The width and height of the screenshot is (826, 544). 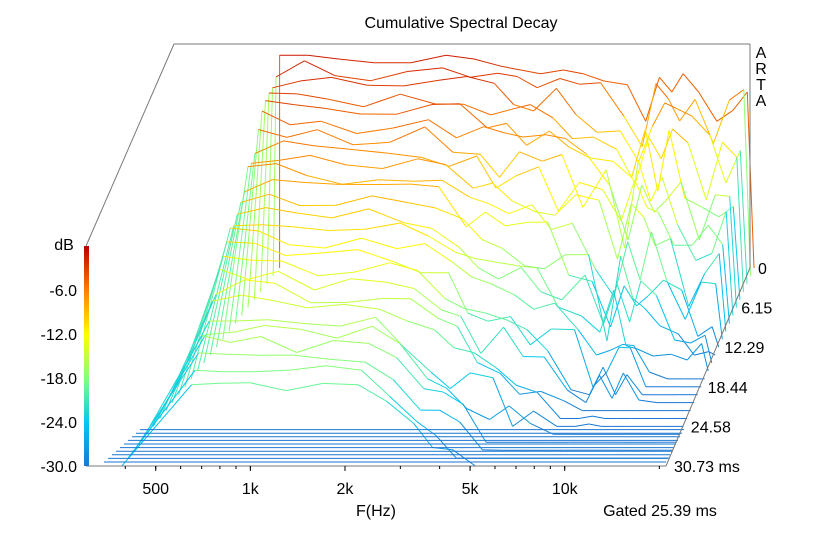 I want to click on time-tick-label: 12.29, so click(x=744, y=348).